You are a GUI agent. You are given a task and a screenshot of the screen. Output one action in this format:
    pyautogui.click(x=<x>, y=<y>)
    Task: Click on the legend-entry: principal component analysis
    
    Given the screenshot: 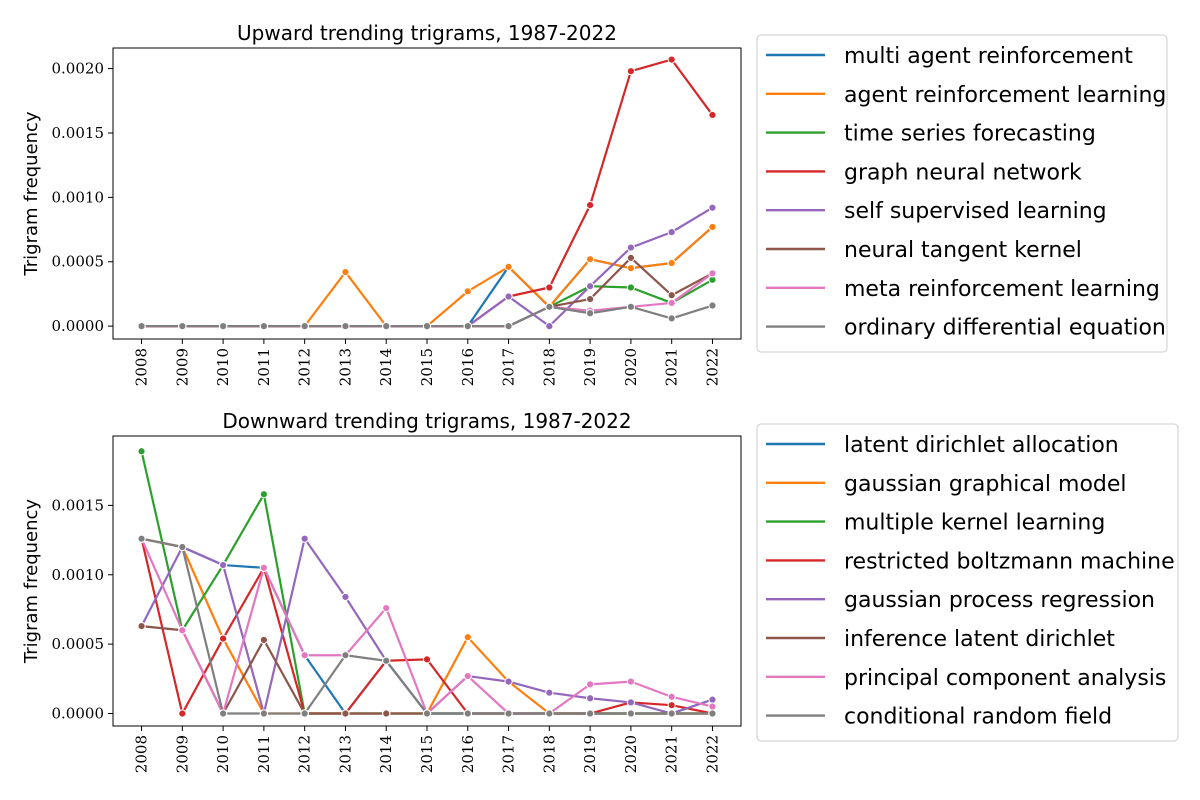 What is the action you would take?
    pyautogui.click(x=1005, y=678)
    